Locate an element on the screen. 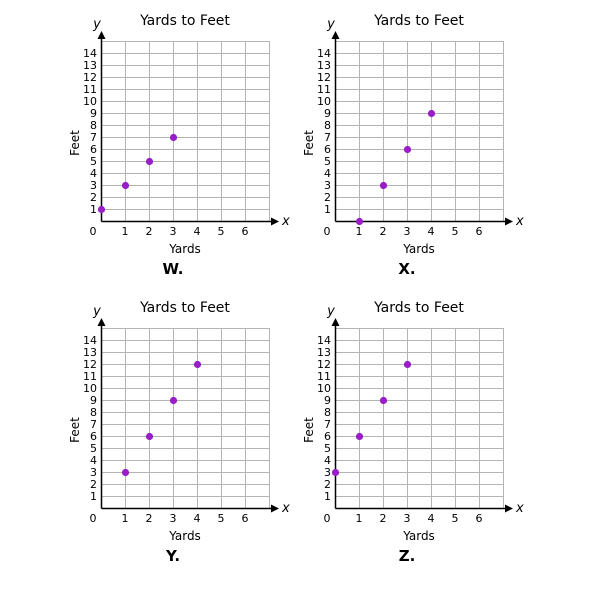 The width and height of the screenshot is (601, 603). y-tick-label: 5 is located at coordinates (93, 448).